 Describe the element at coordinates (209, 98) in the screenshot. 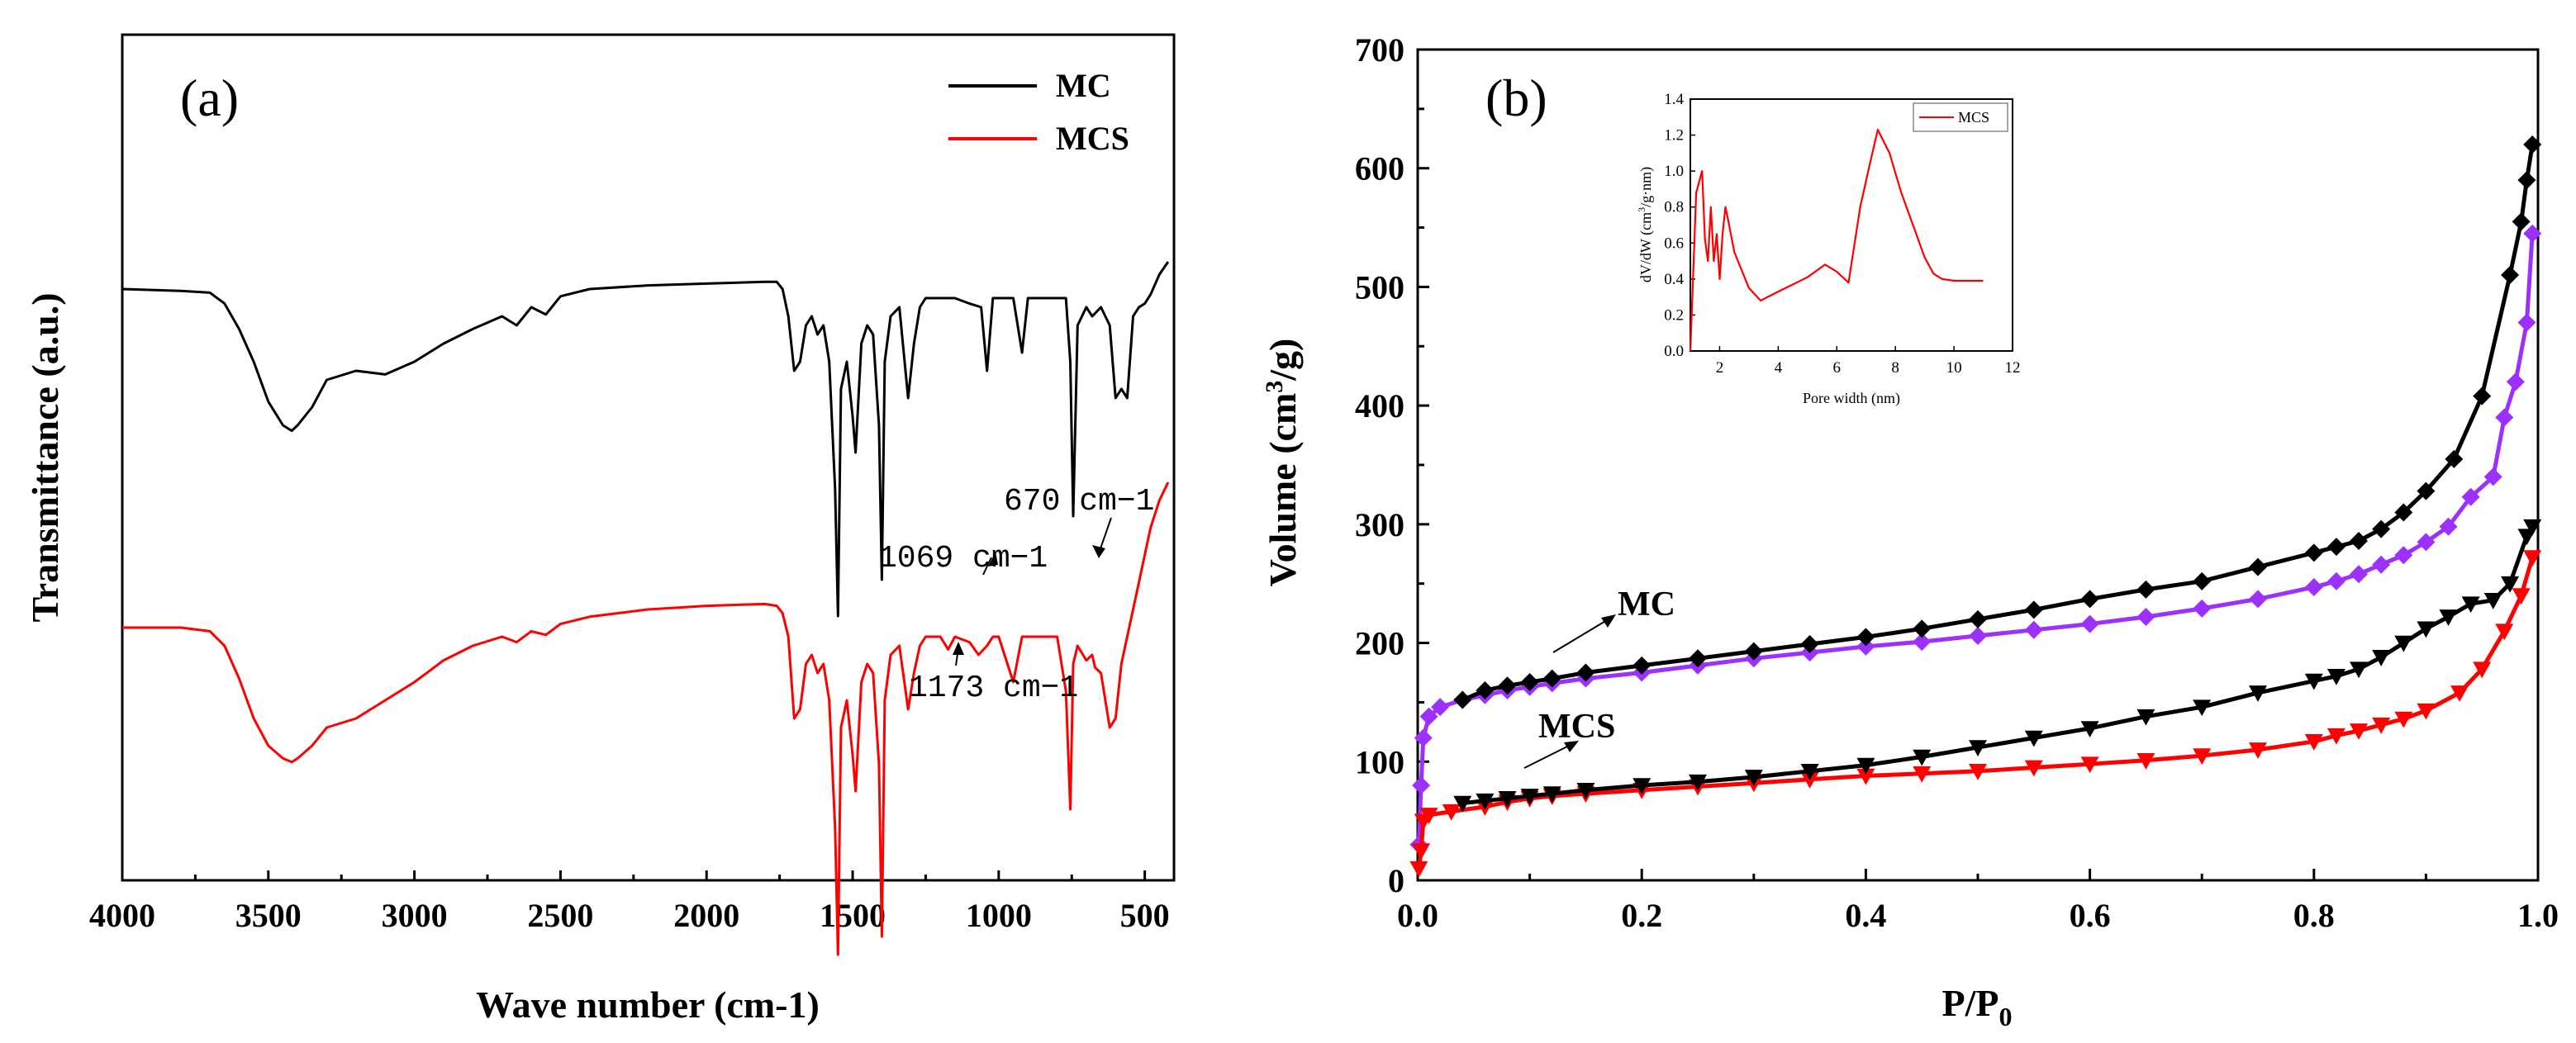

I see `panel-a-label: (a)` at that location.